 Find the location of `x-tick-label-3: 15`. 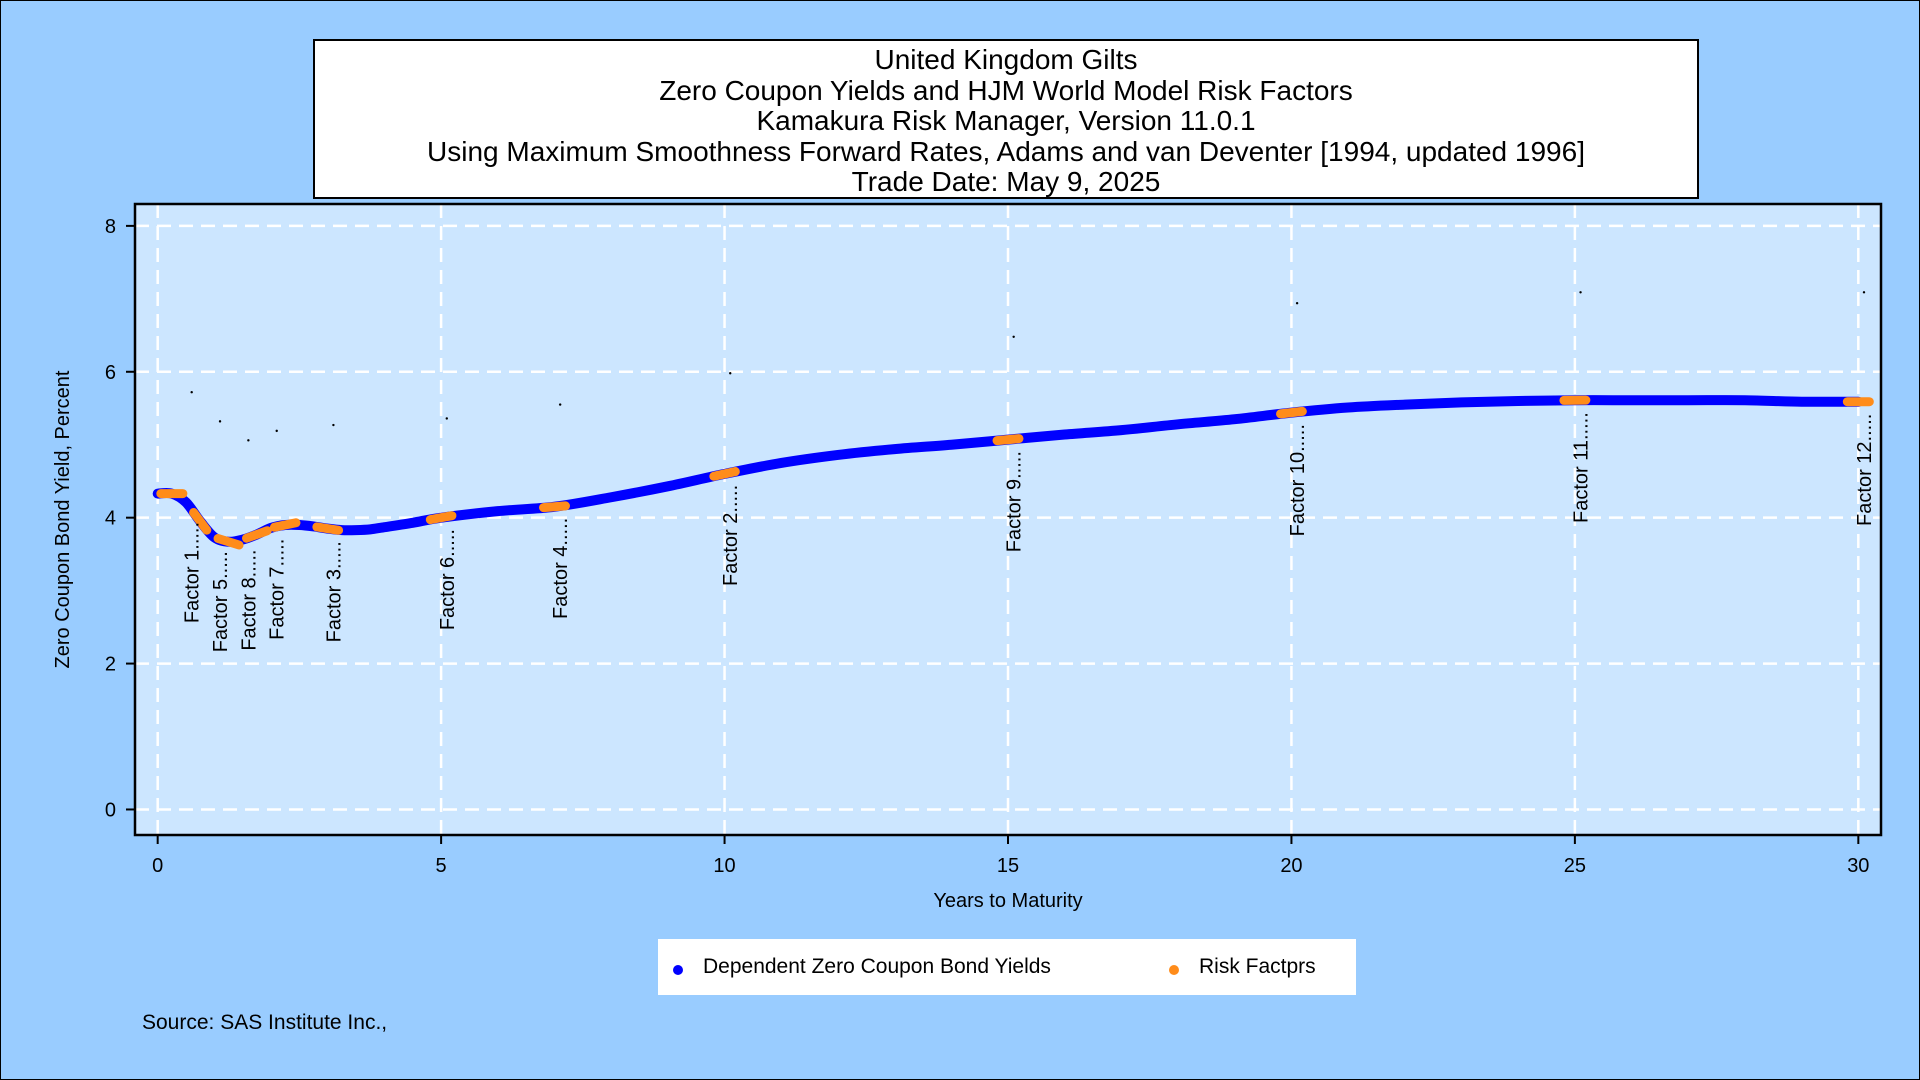

x-tick-label-3: 15 is located at coordinates (1008, 866).